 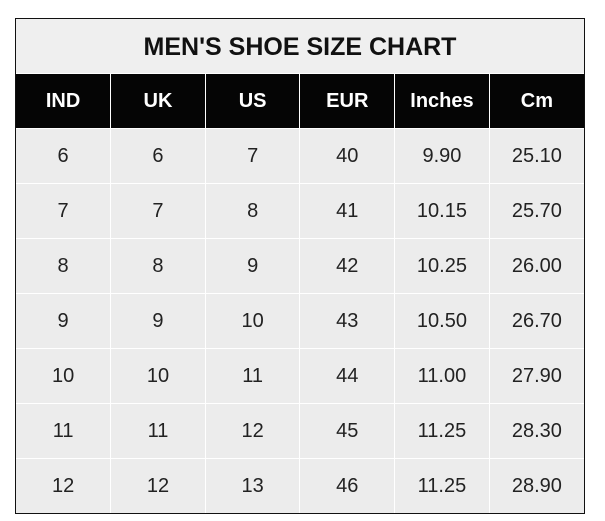 What do you see at coordinates (347, 321) in the screenshot?
I see `table-cell: 43` at bounding box center [347, 321].